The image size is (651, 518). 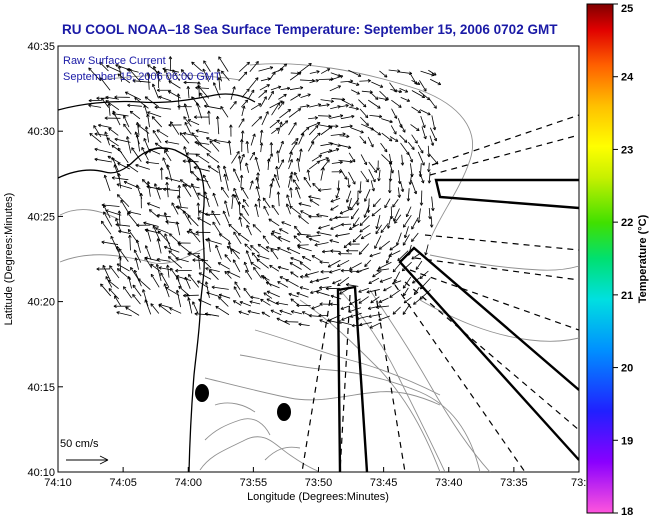 I want to click on x-tick-label: 73:50, so click(x=319, y=483).